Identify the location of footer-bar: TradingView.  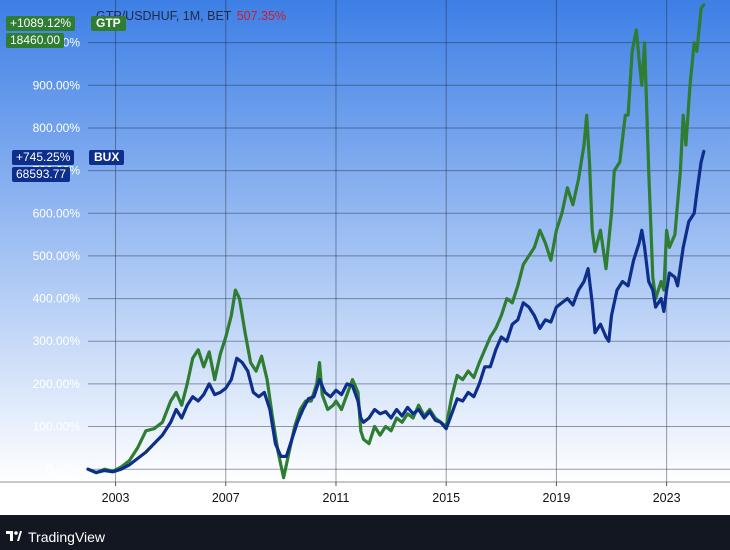
(365, 532).